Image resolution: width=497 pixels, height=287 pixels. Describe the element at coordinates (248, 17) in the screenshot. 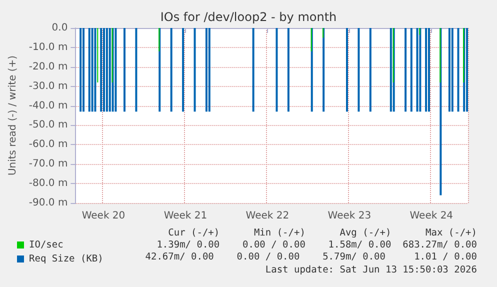

I see `chart-title: IOs for /dev/loop2 - by month` at that location.